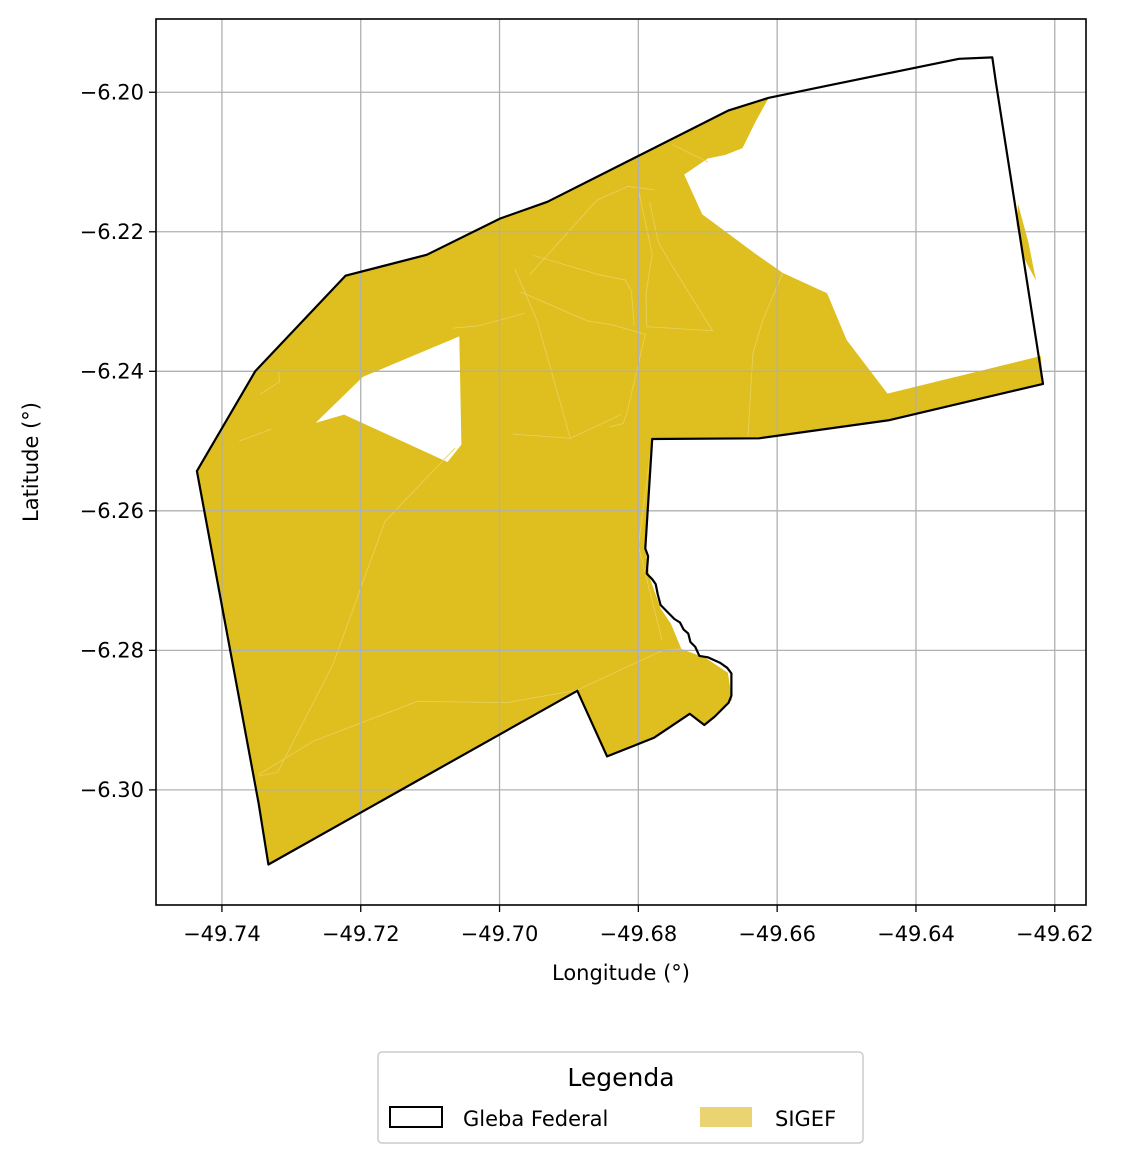 This screenshot has width=1121, height=1163. What do you see at coordinates (112, 790) in the screenshot?
I see `y-tick-label: −6.30` at bounding box center [112, 790].